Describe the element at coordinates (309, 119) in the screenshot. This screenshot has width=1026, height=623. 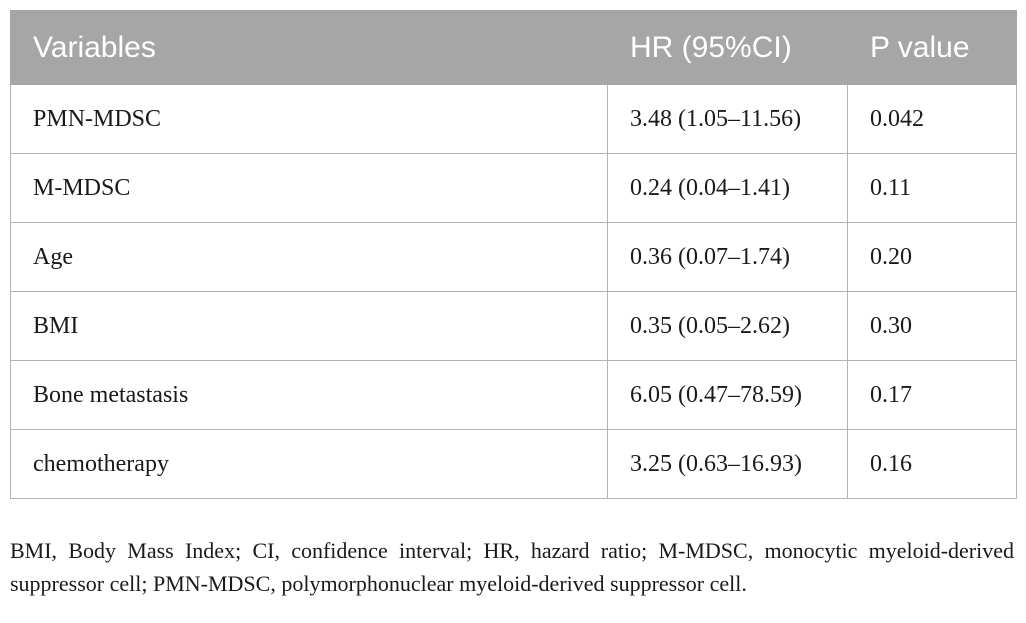
I see `cell-variable: PMN-MDSC` at that location.